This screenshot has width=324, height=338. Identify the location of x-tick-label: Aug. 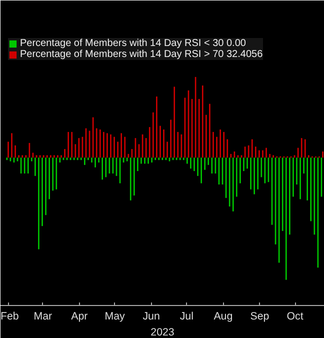
(223, 316).